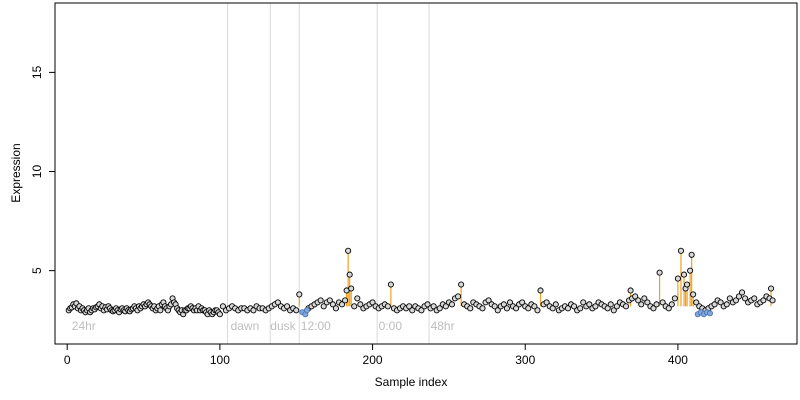 This screenshot has height=400, width=800. Describe the element at coordinates (67, 360) in the screenshot. I see `x-tick-label: 0` at that location.